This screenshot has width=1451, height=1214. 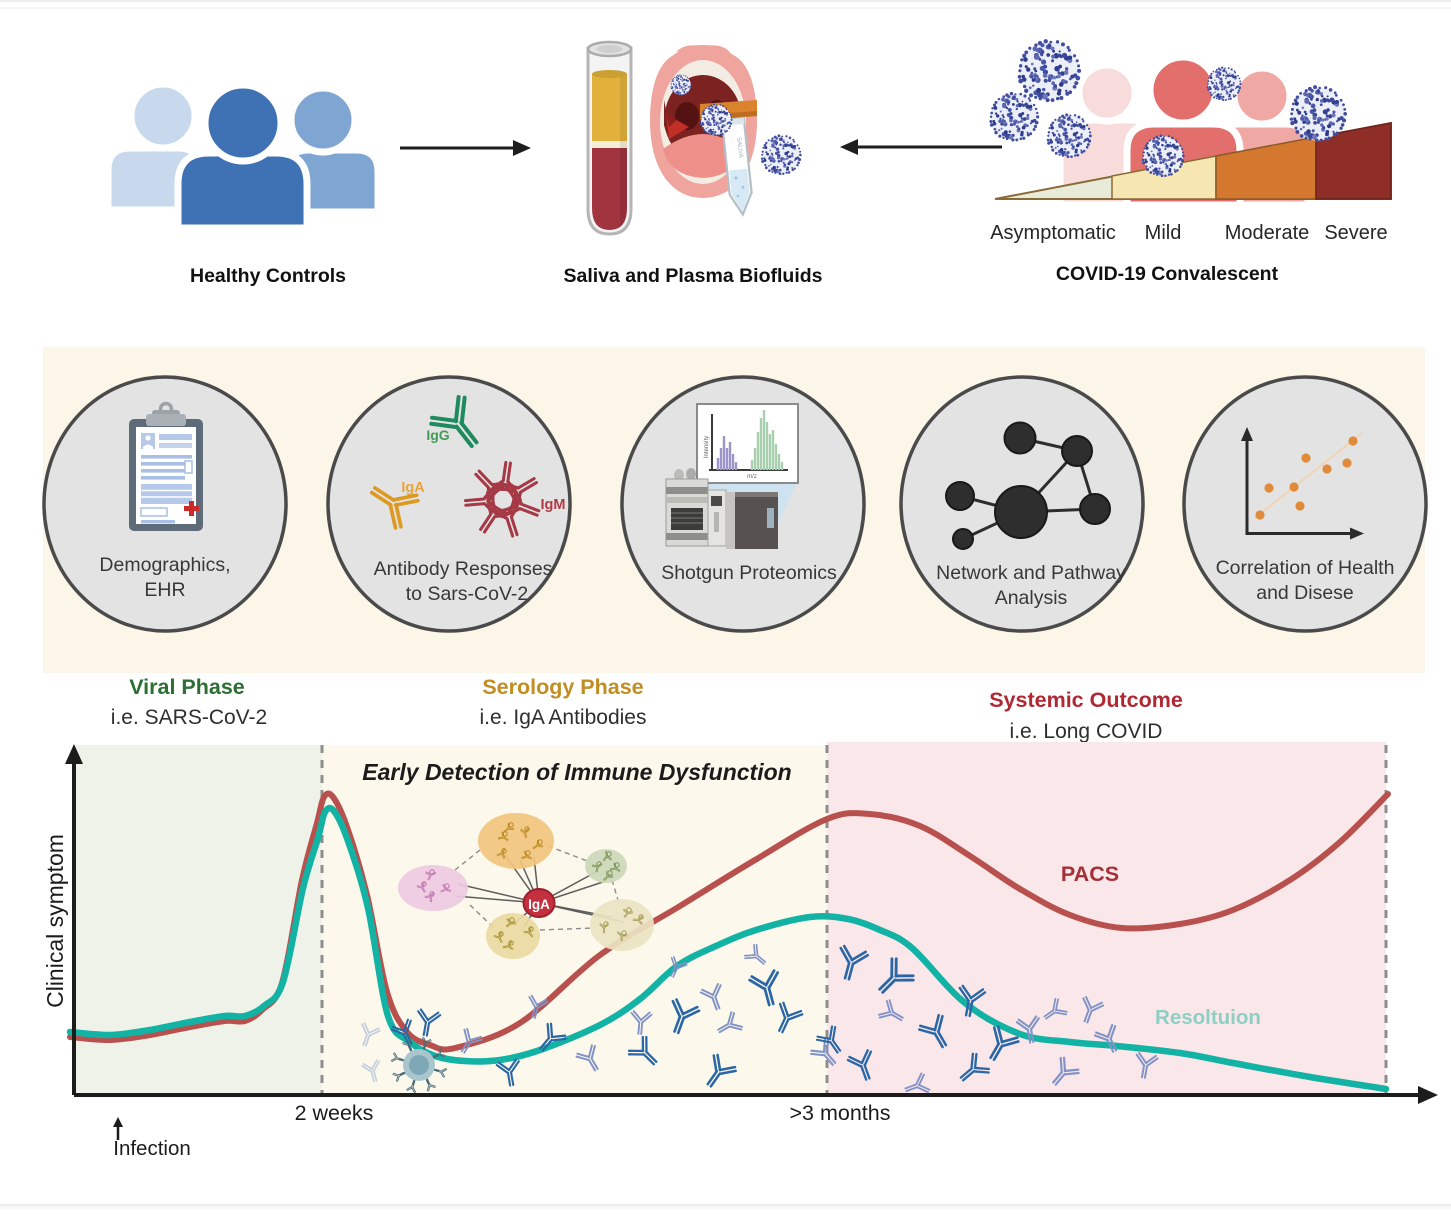 I want to click on svg-text: Viral Phase, so click(x=187, y=687).